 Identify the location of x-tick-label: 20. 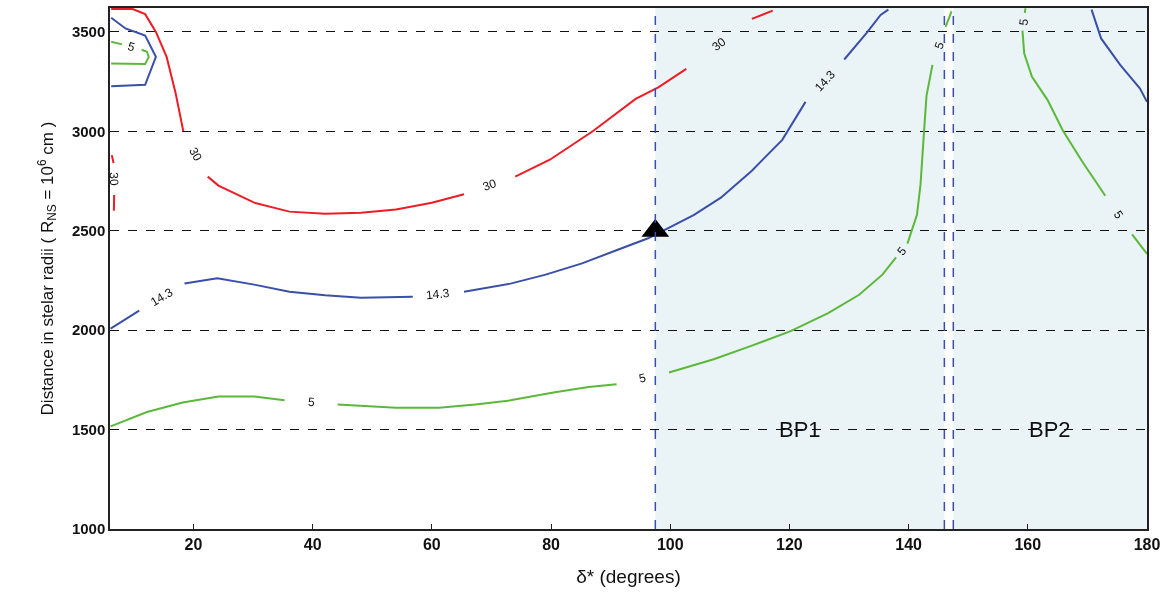
(193, 544).